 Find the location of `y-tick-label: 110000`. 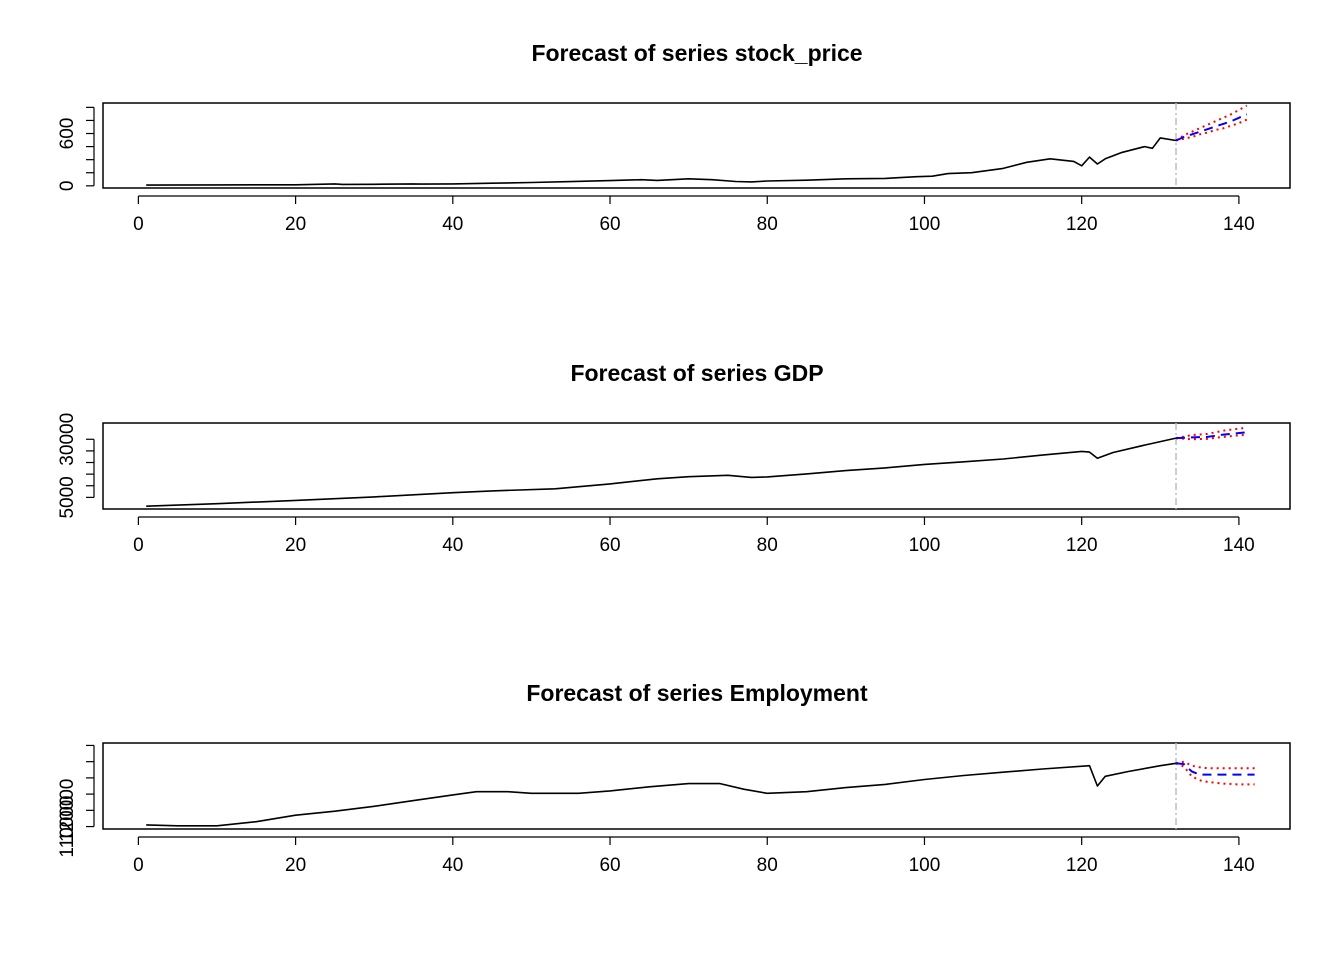

y-tick-label: 110000 is located at coordinates (67, 827).